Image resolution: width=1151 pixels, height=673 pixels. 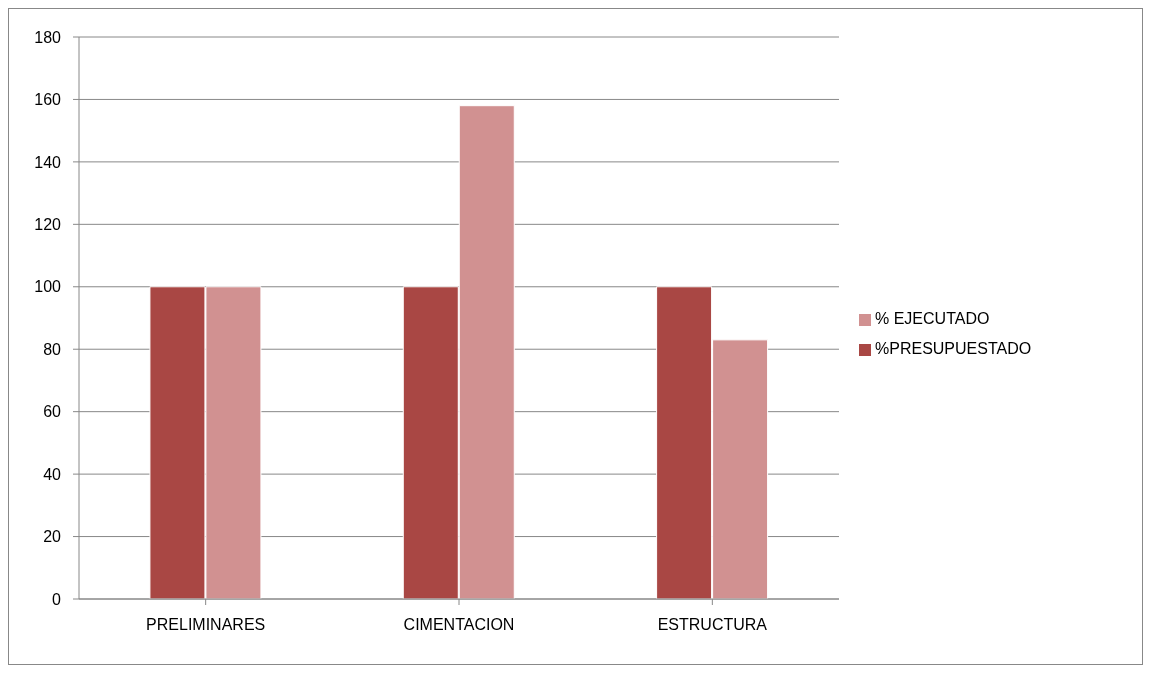 I want to click on y-tick-label: 100, so click(x=48, y=287).